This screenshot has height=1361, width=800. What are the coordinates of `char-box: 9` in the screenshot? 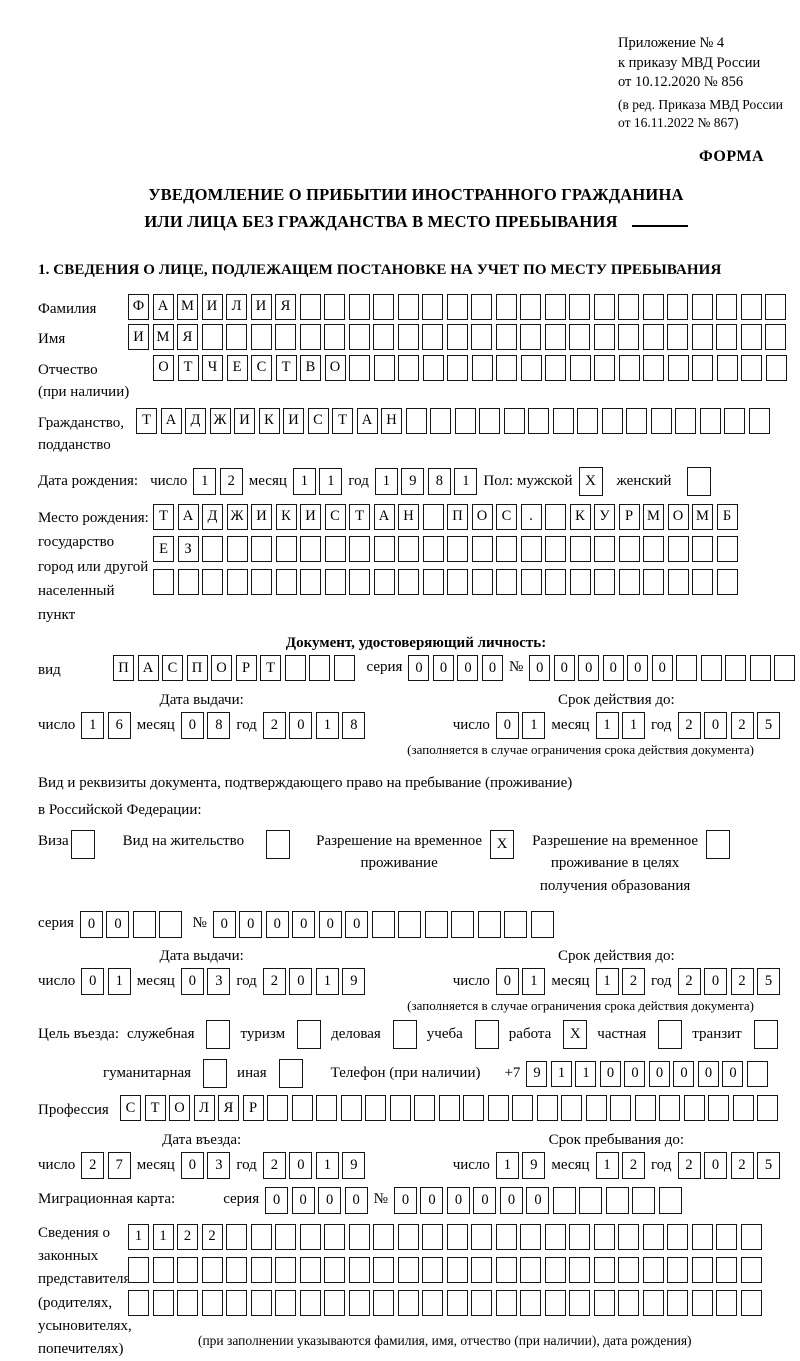 It's located at (354, 1165).